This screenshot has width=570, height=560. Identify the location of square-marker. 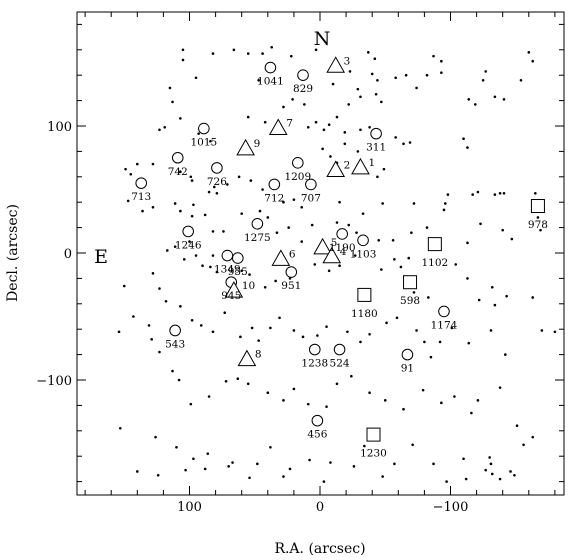
(410, 282).